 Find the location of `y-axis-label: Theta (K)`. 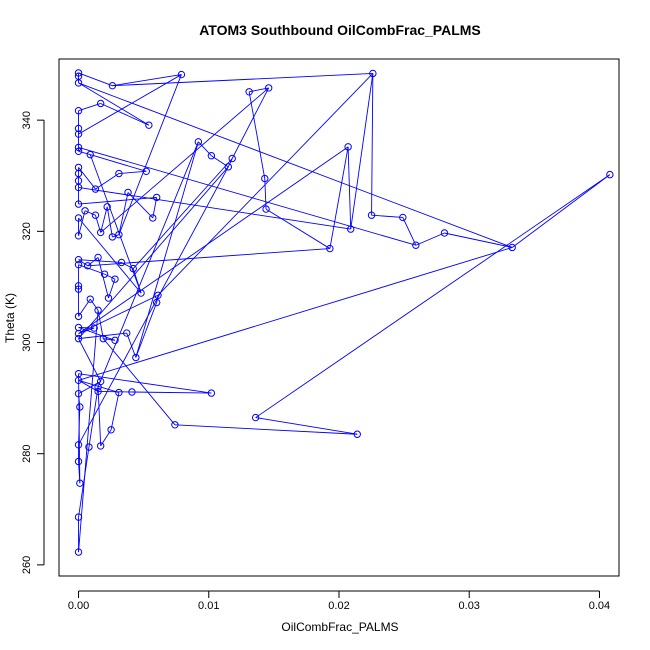

y-axis-label: Theta (K) is located at coordinates (10, 318).